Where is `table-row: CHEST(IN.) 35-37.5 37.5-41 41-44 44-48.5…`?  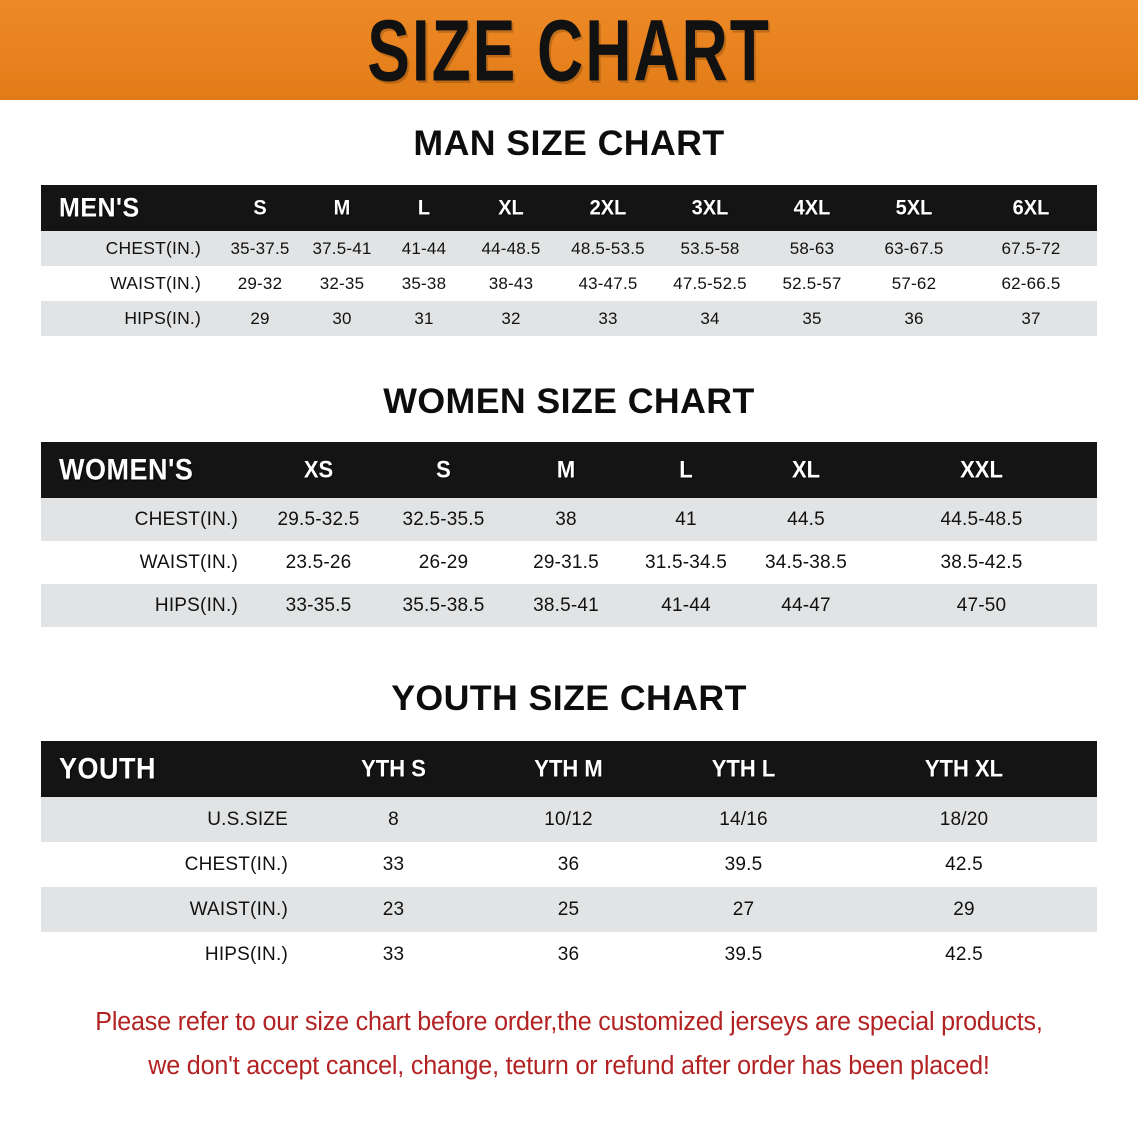
table-row: CHEST(IN.) 35-37.5 37.5-41 41-44 44-48.5… is located at coordinates (569, 248).